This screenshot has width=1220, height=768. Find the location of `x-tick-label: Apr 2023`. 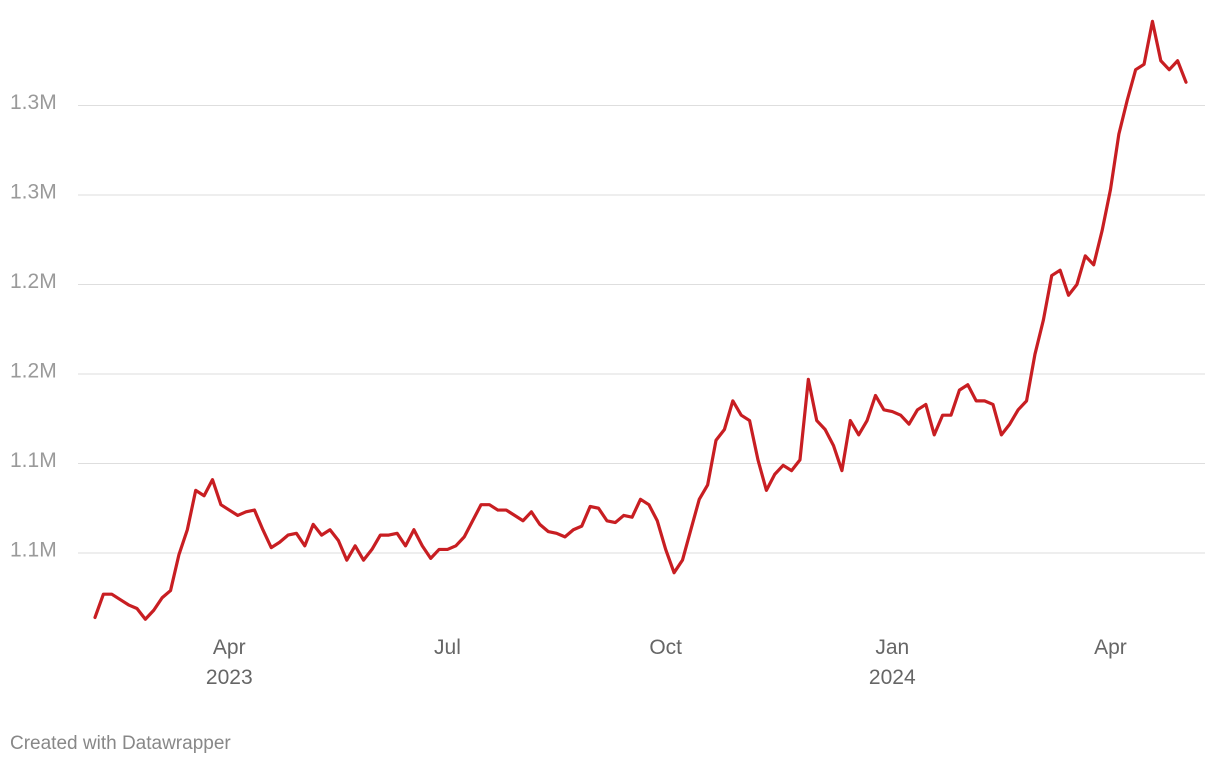

x-tick-label: Apr 2023 is located at coordinates (229, 662).